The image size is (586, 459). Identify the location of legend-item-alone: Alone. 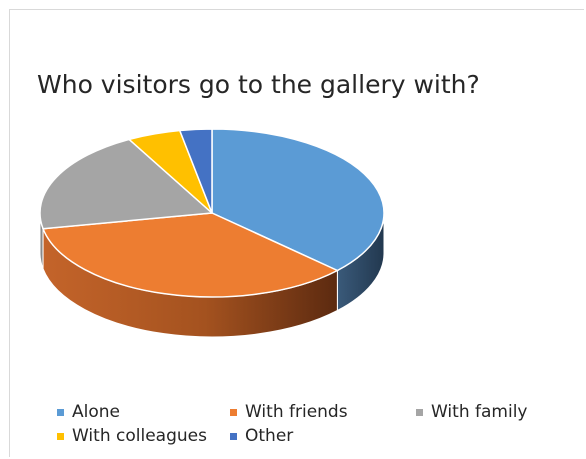
(88, 412).